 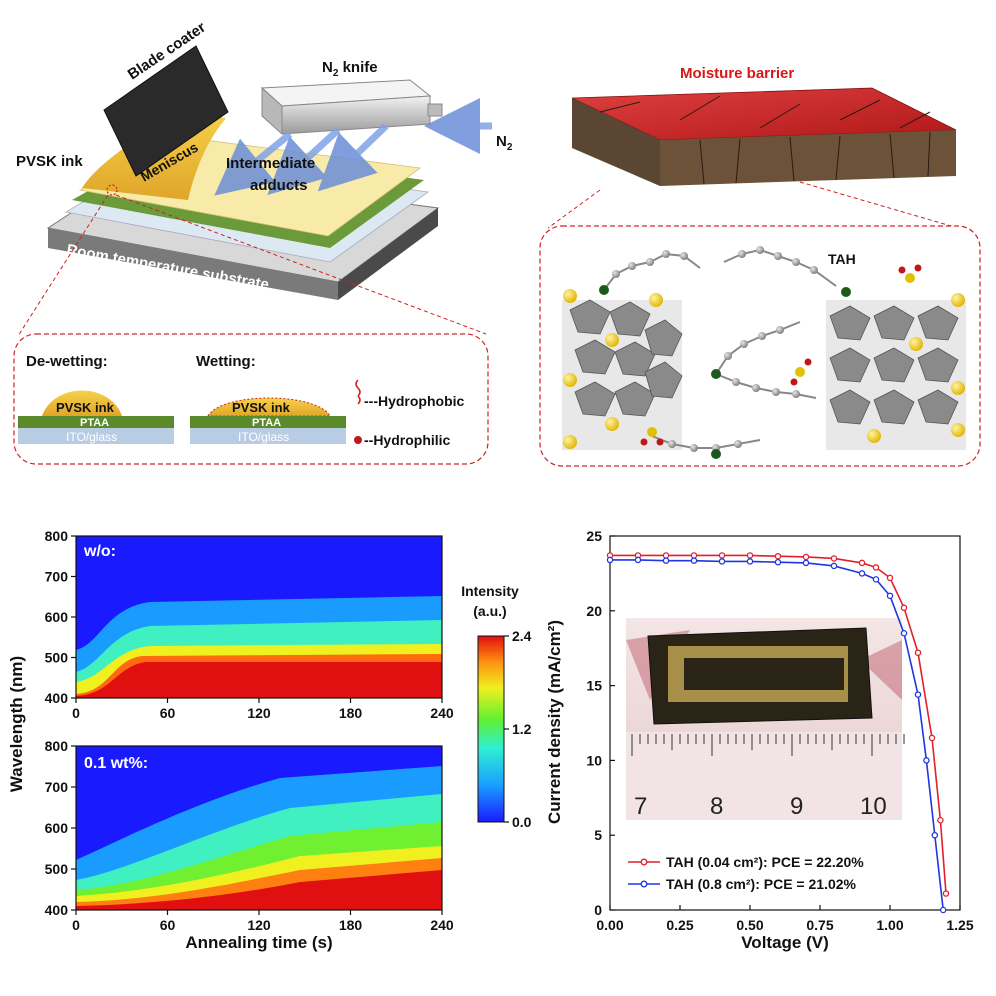 I want to click on ruler-label-8: 8, so click(x=716, y=806).